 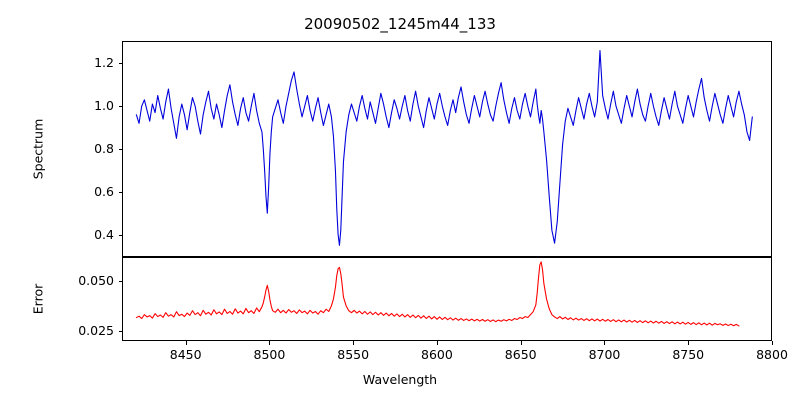 I want to click on x-tick-label: 8750, so click(x=688, y=354).